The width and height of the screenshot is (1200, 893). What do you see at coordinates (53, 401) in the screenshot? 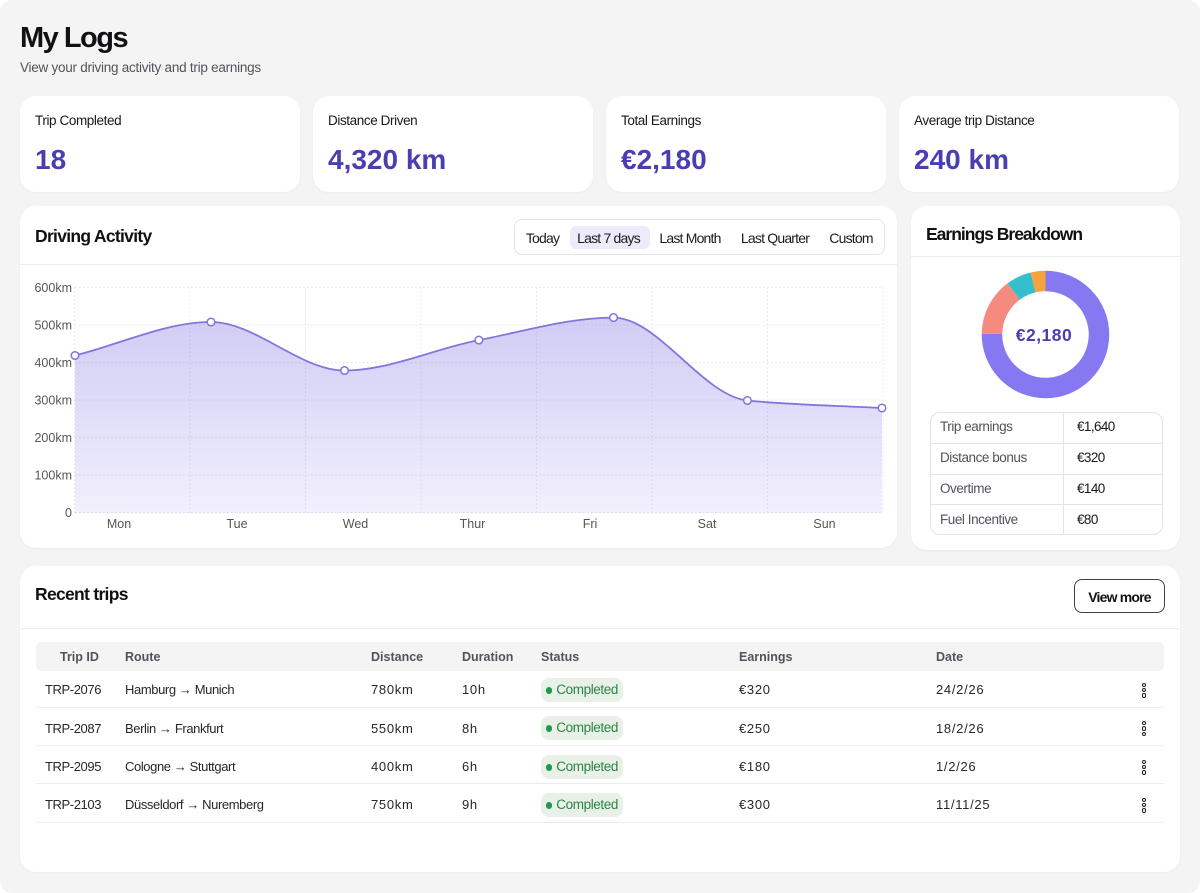
I see `svg-text: 300km` at bounding box center [53, 401].